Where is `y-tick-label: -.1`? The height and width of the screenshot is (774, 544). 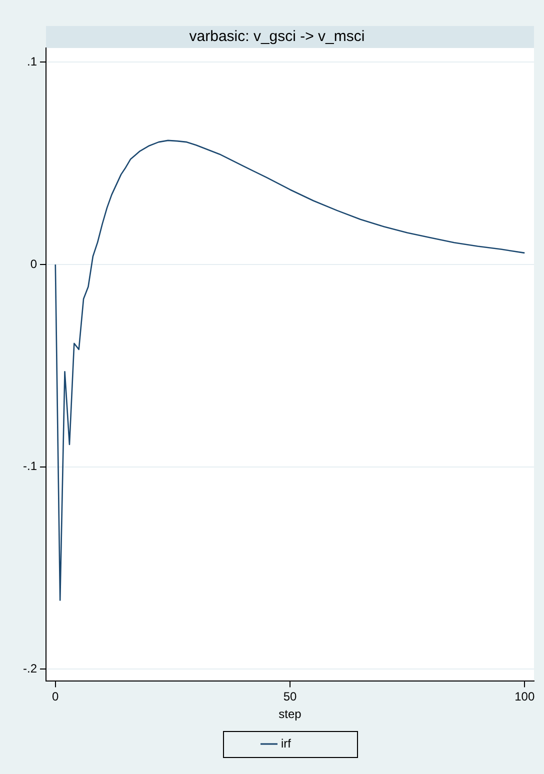 y-tick-label: -.1 is located at coordinates (30, 466).